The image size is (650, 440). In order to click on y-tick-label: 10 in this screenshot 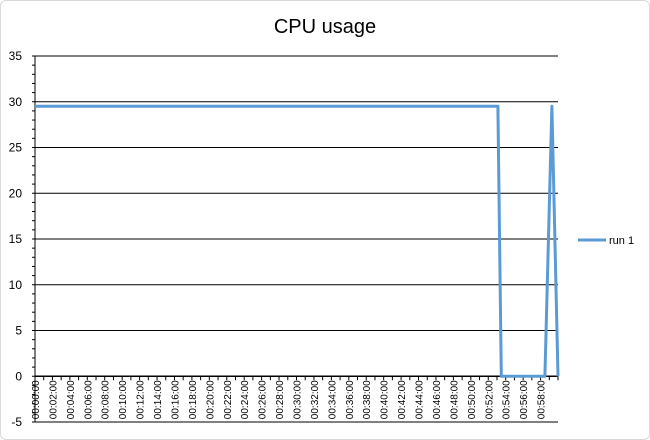, I will do `click(16, 285)`.